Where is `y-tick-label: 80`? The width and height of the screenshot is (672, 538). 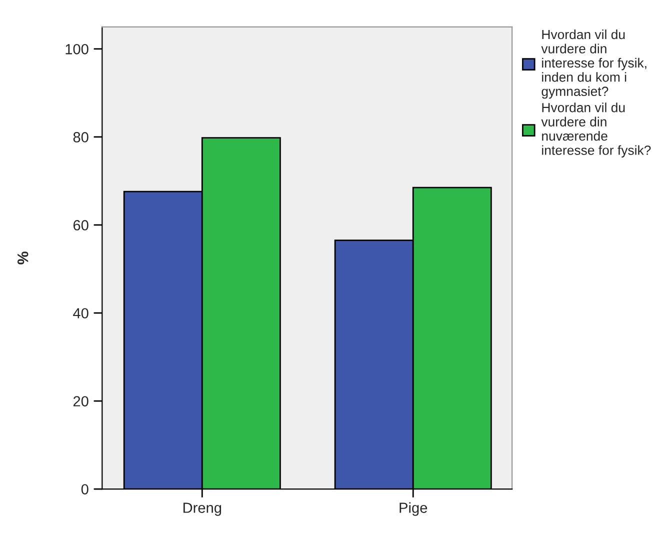 y-tick-label: 80 is located at coordinates (80, 137).